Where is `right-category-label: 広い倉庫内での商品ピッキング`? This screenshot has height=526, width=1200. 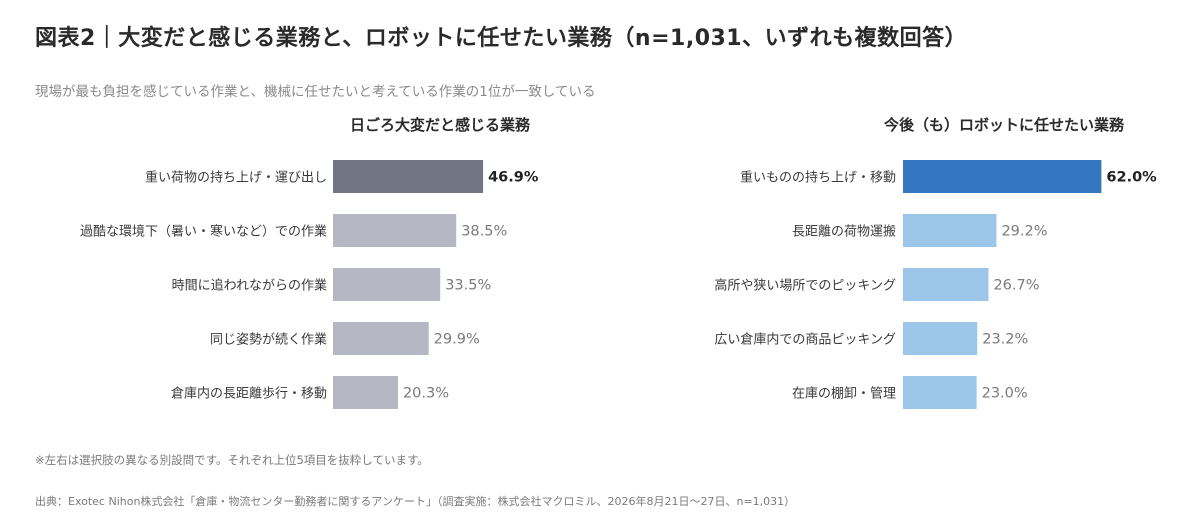 right-category-label: 広い倉庫内での商品ピッキング is located at coordinates (805, 340).